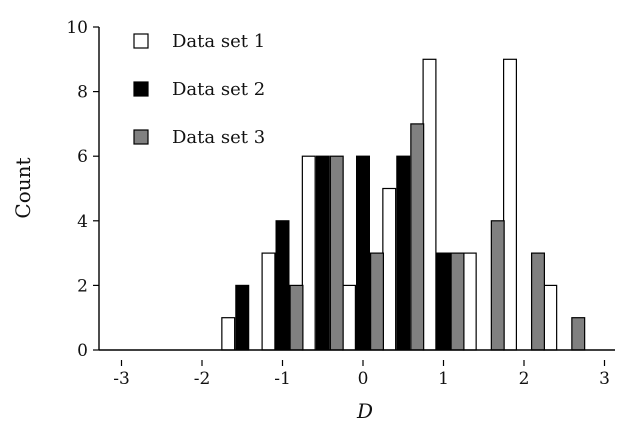  I want to click on x-tick-label: 2, so click(524, 379).